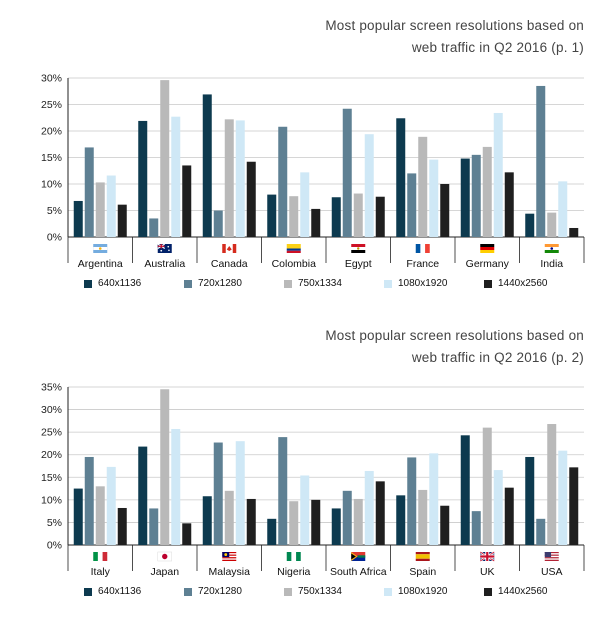 The height and width of the screenshot is (623, 610). I want to click on legend-item: 750x1334, so click(334, 591).